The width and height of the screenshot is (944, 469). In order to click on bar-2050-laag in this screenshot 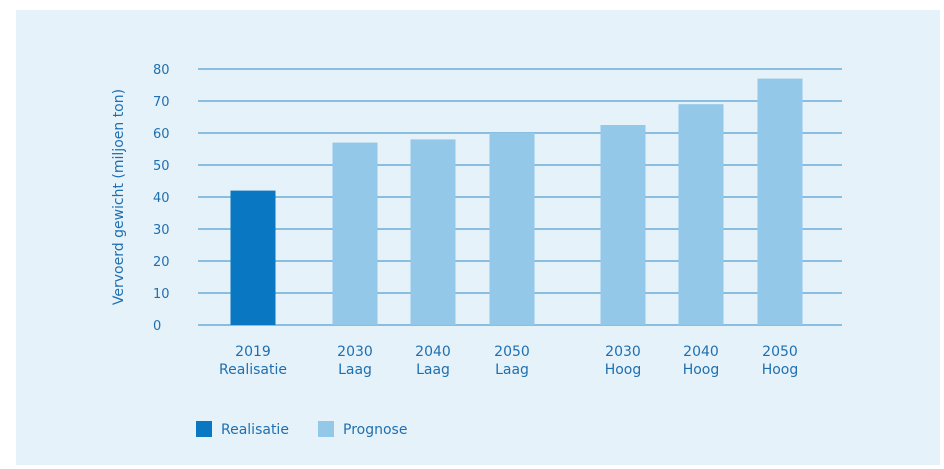, I will do `click(512, 229)`.